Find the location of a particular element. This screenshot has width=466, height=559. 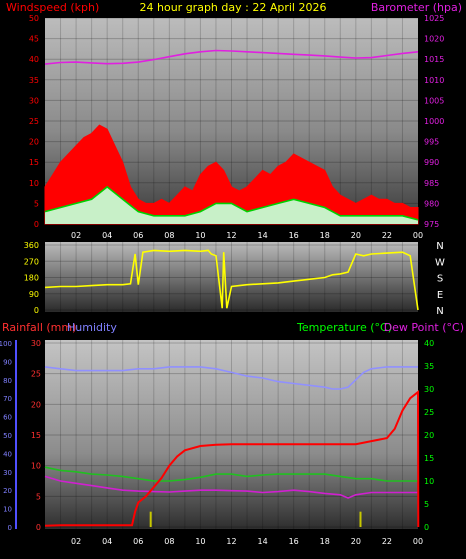

temperature-tick-label: 5 is located at coordinates (426, 504).